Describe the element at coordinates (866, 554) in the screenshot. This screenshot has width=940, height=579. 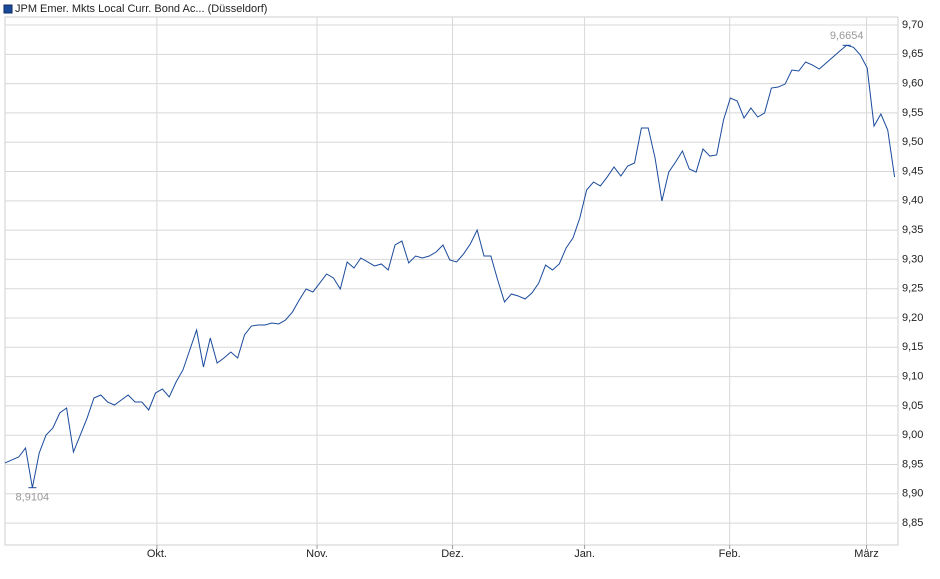
I see `x-tick-label: März` at that location.